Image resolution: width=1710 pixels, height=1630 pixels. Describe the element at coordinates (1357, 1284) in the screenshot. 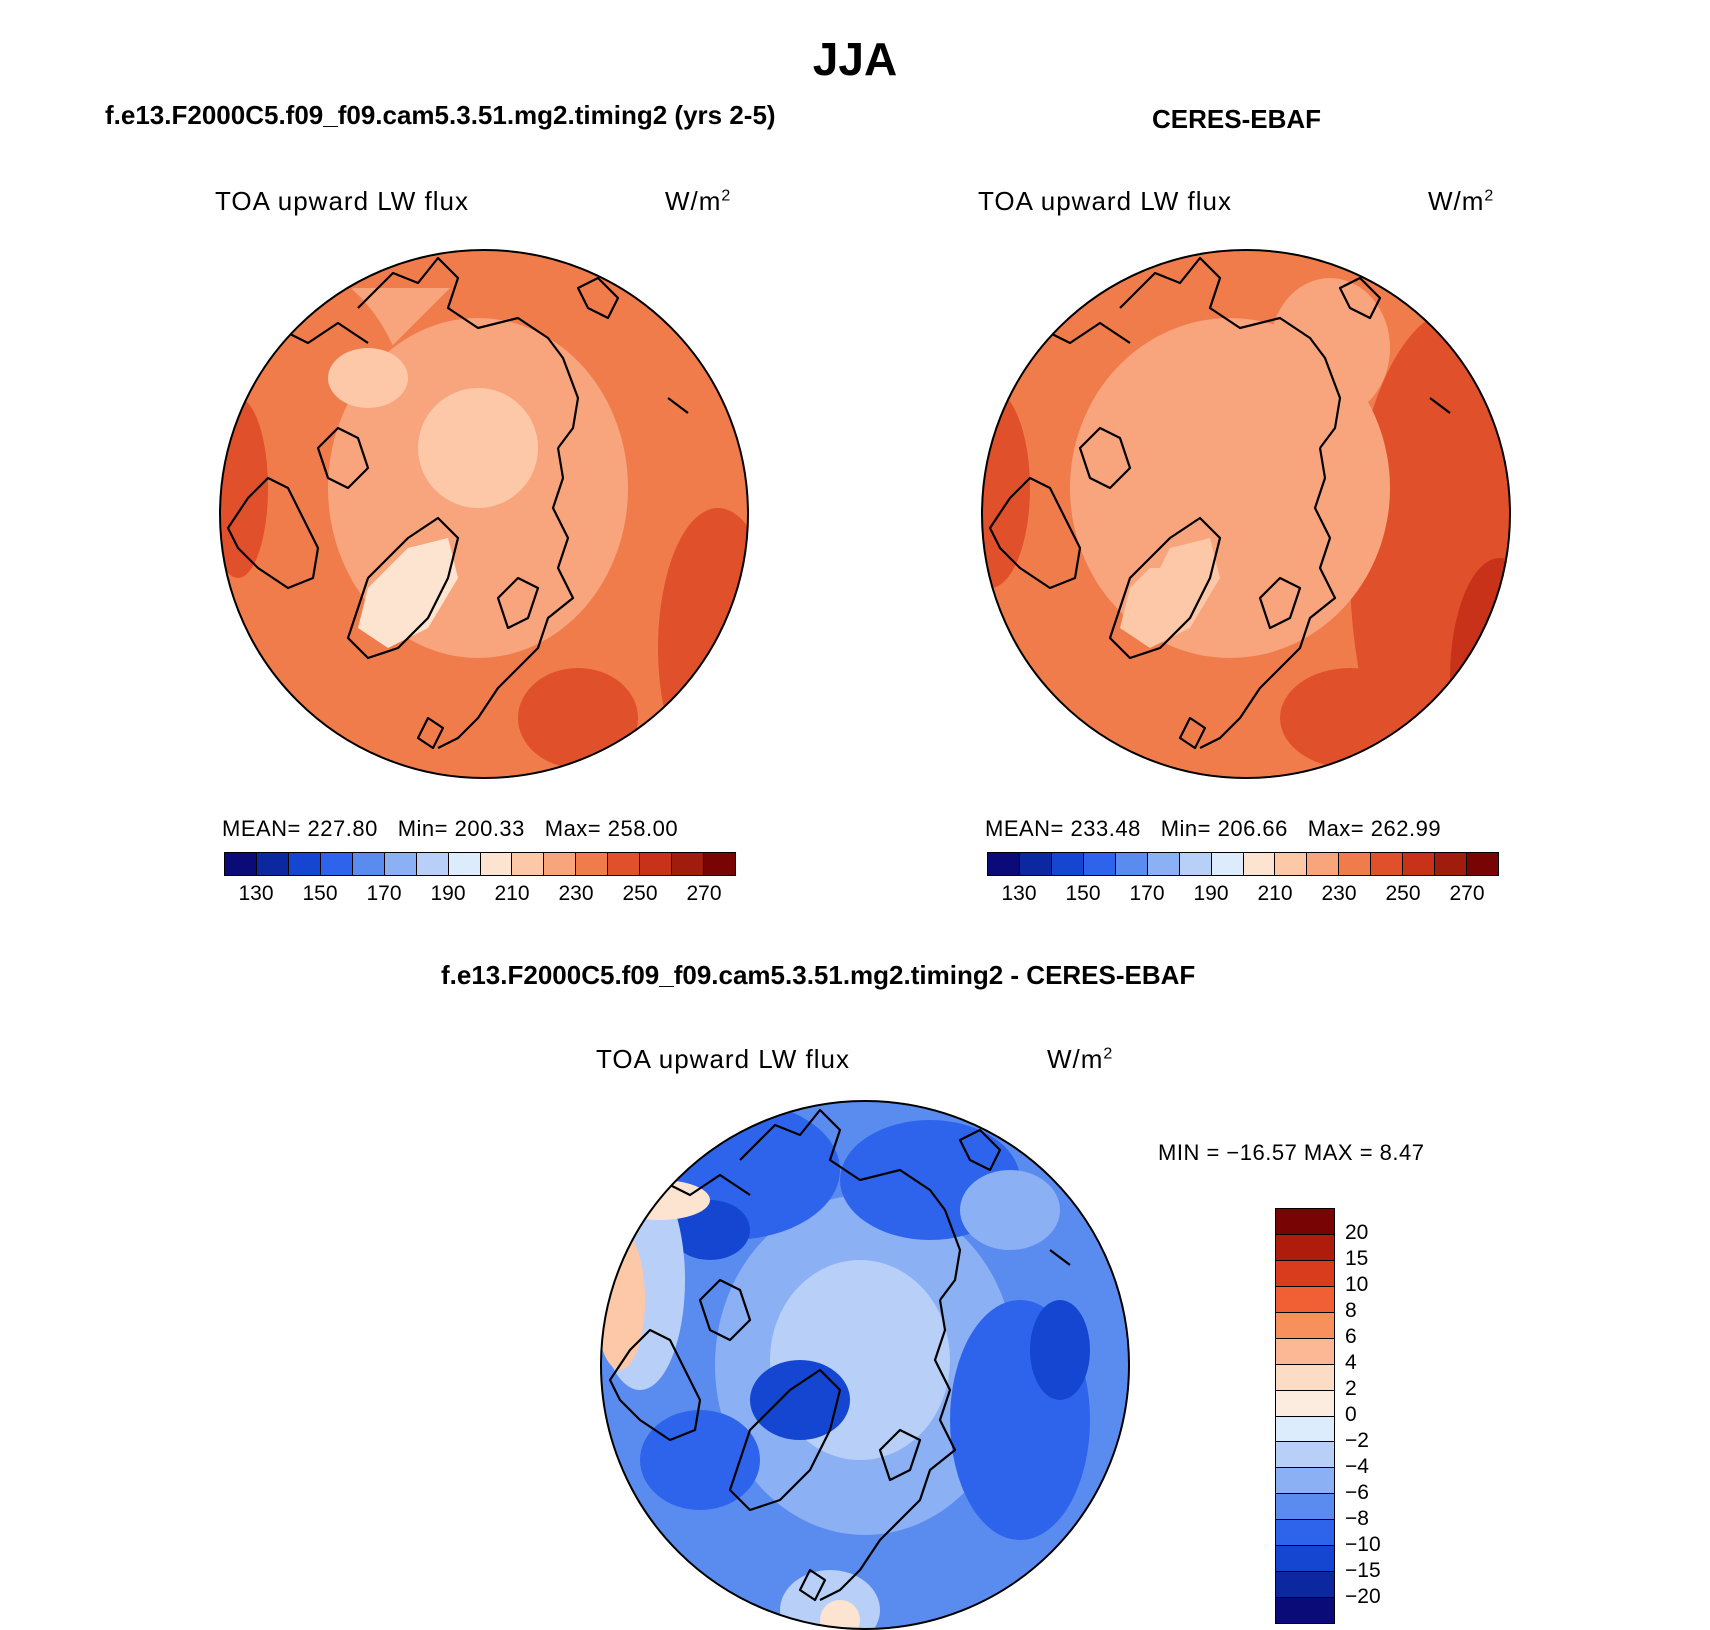

I see `colorbar-tick-label: 10` at that location.